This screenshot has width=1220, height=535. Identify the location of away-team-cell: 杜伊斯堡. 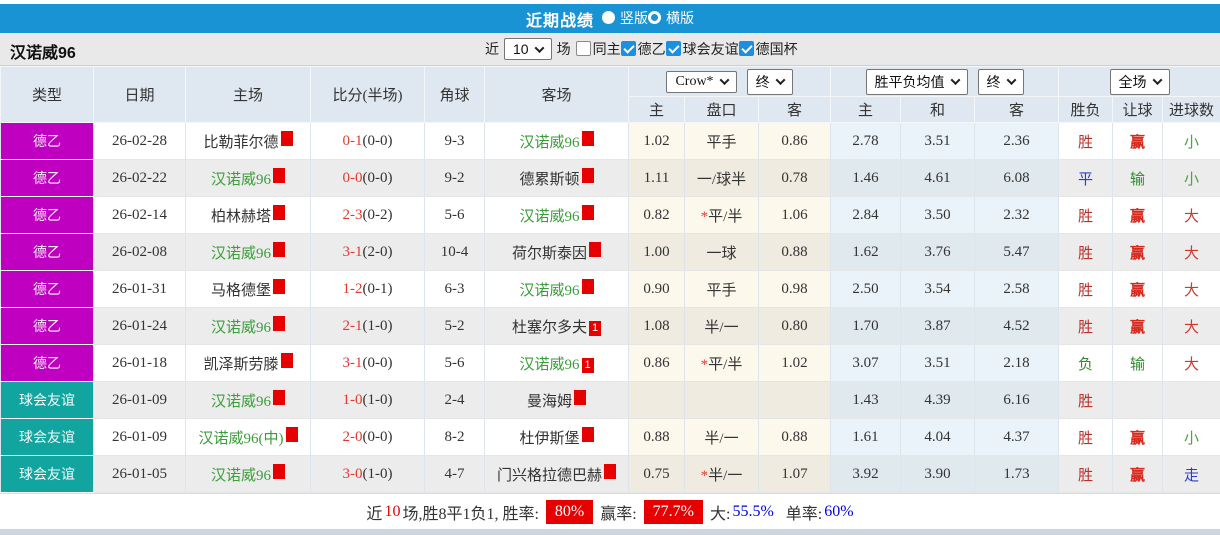
(556, 437).